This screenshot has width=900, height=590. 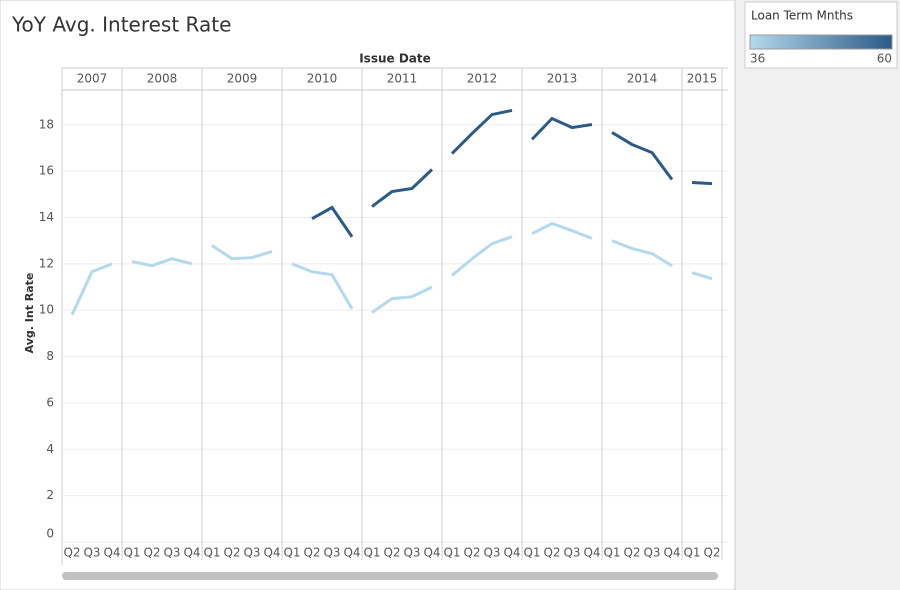 I want to click on legend-title: Loan Term Mnths, so click(x=802, y=16).